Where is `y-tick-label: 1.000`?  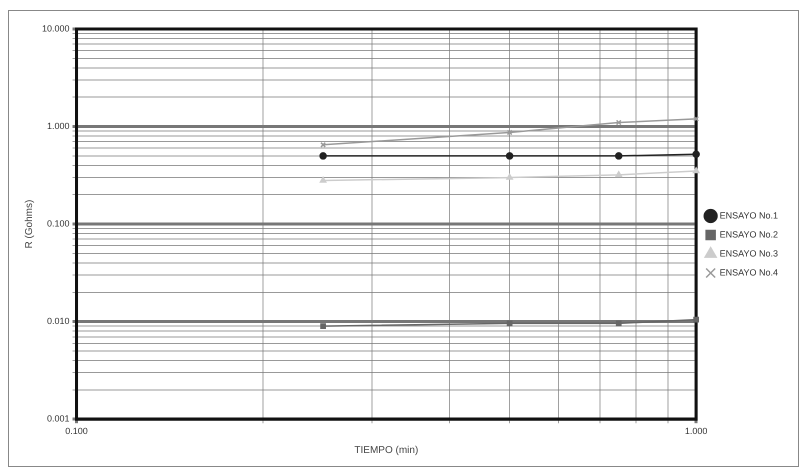 y-tick-label: 1.000 is located at coordinates (58, 126).